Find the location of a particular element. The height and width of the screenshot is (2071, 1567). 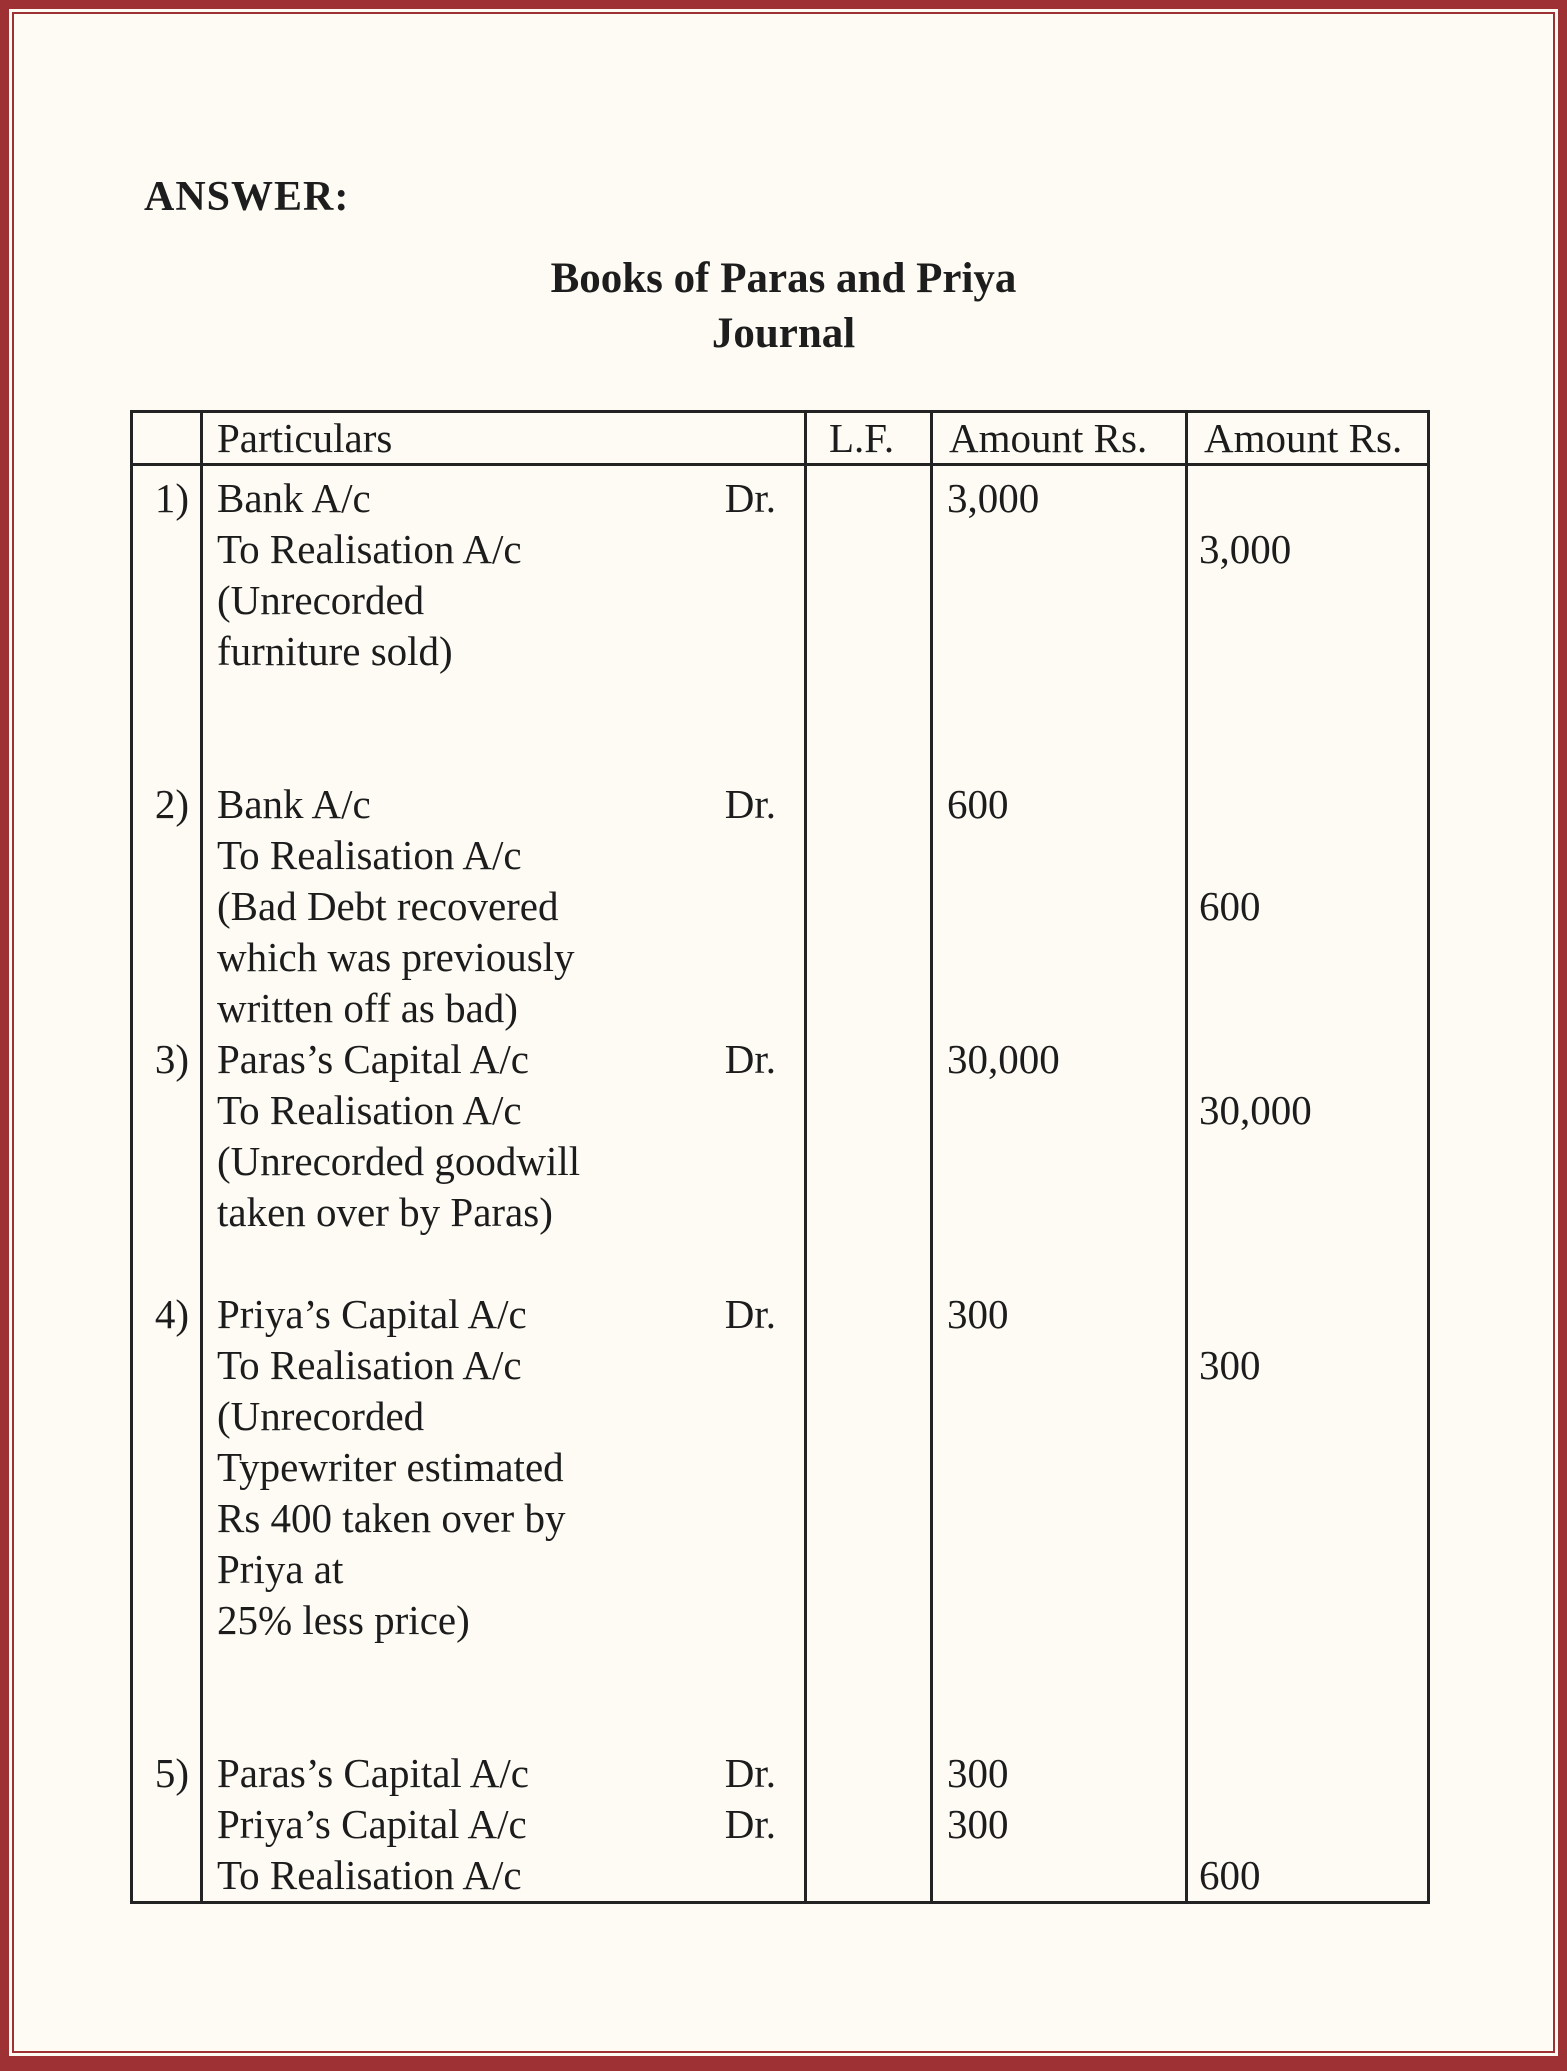

credit-amount: 600 is located at coordinates (1230, 906).